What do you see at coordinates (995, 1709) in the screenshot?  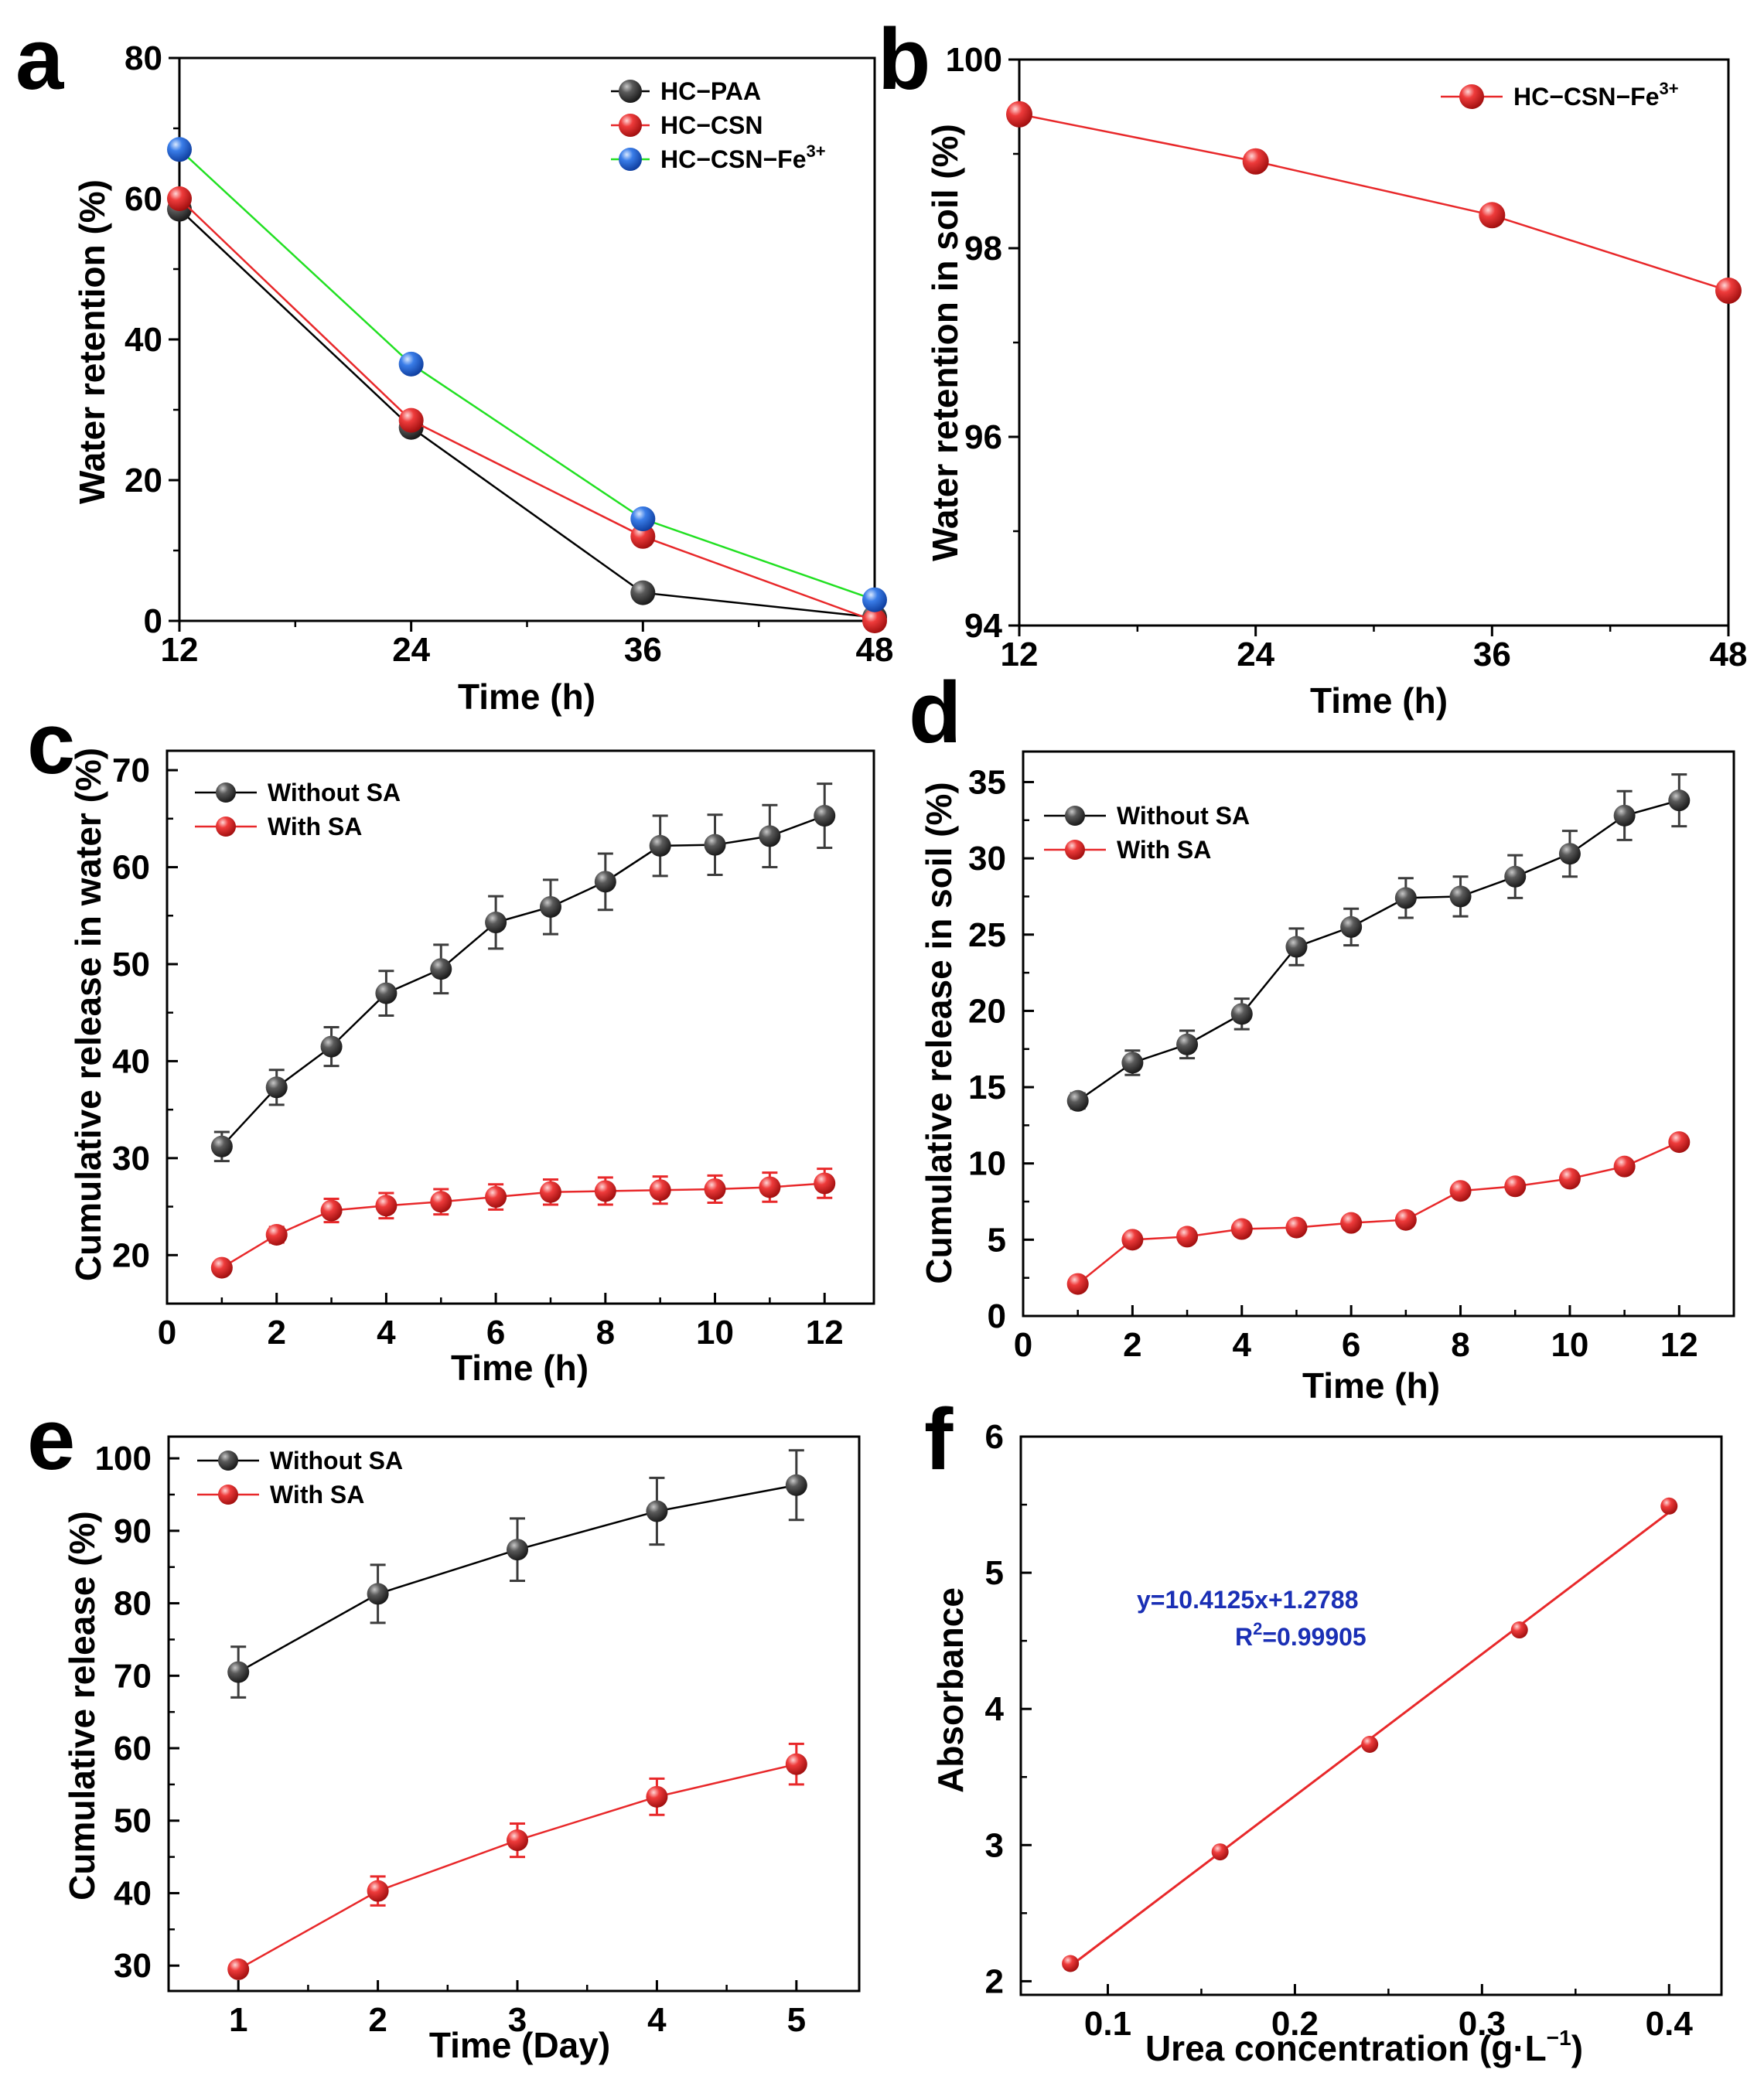 I see `y-tick-label: 4` at bounding box center [995, 1709].